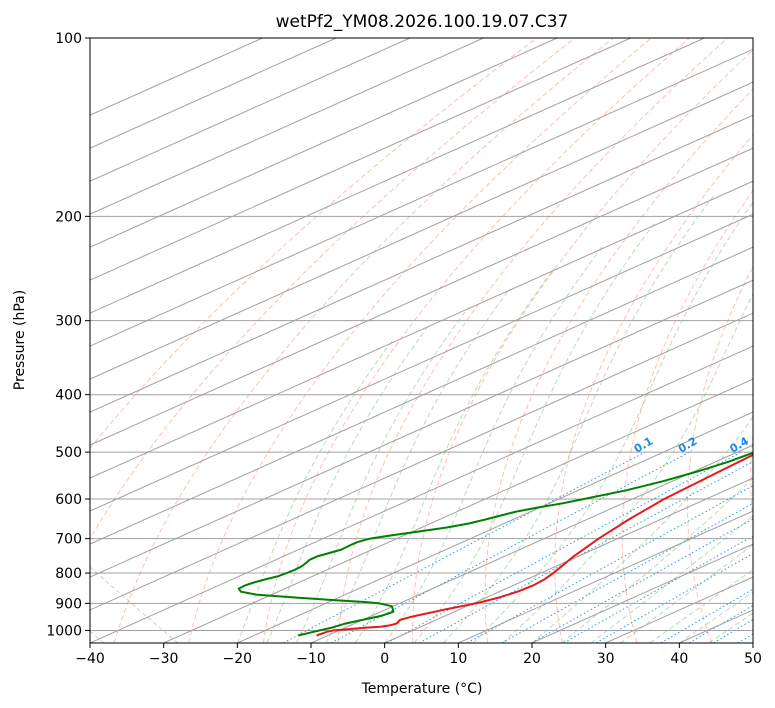 This screenshot has height=708, width=775. Describe the element at coordinates (68, 574) in the screenshot. I see `y-tick-label: 800` at that location.